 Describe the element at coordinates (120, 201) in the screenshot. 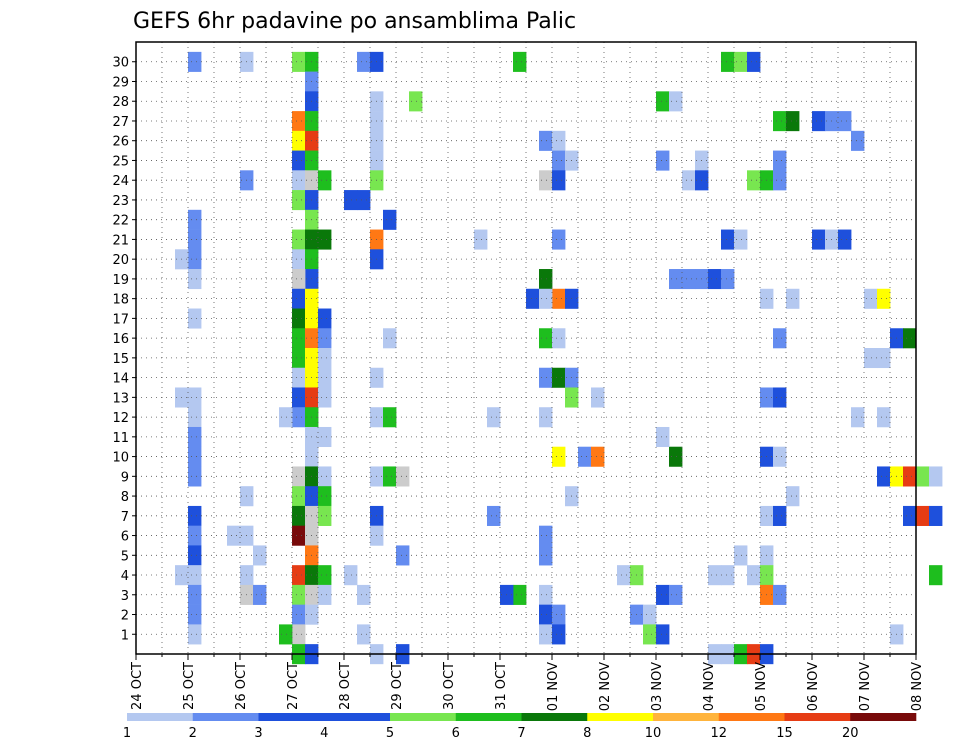

I see `ytick-label-23: 23` at that location.